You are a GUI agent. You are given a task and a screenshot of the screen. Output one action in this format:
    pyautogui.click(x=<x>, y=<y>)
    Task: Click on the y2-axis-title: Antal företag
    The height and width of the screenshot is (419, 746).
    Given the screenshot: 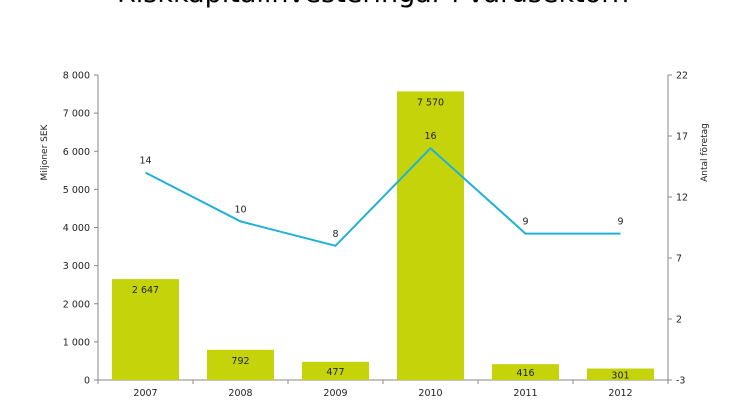 What is the action you would take?
    pyautogui.click(x=705, y=152)
    